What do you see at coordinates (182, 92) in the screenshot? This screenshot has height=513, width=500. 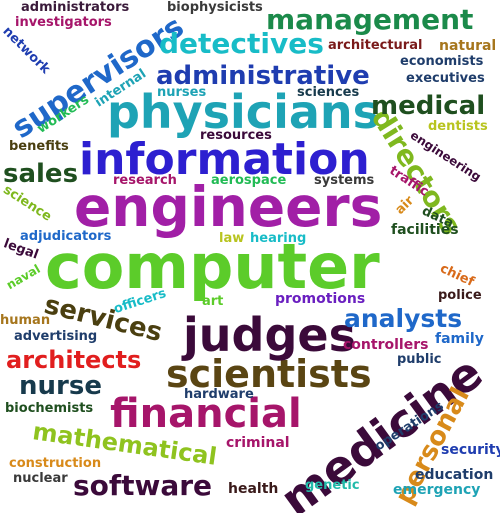 I see `word-nurses: nurses` at bounding box center [182, 92].